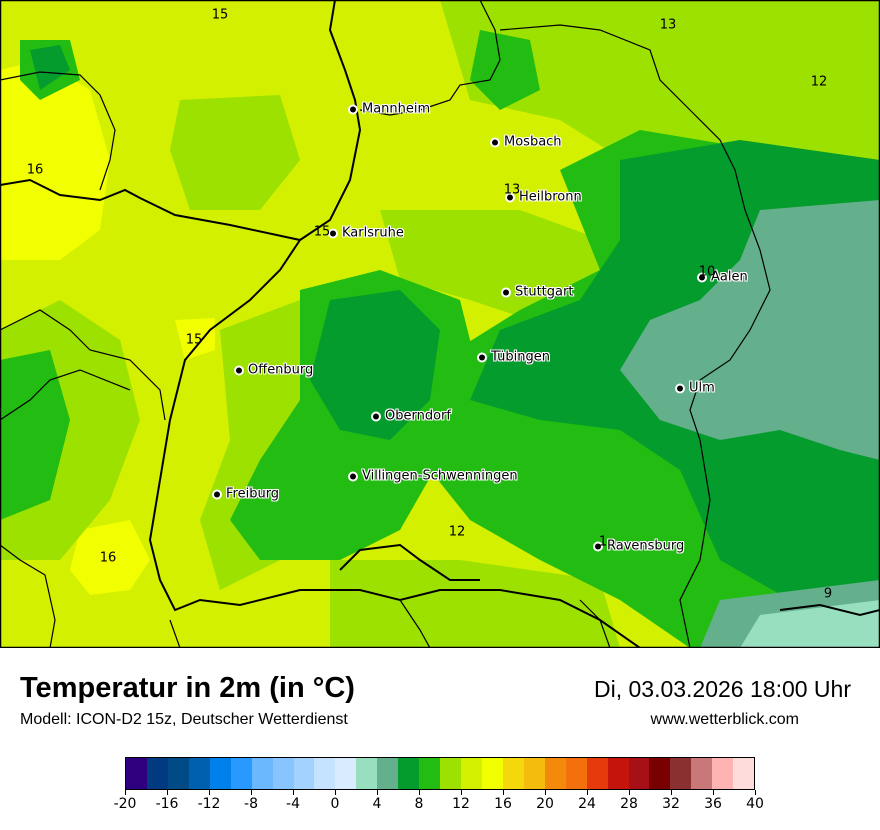 The height and width of the screenshot is (830, 880). What do you see at coordinates (828, 594) in the screenshot?
I see `isoline-label: 9` at bounding box center [828, 594].